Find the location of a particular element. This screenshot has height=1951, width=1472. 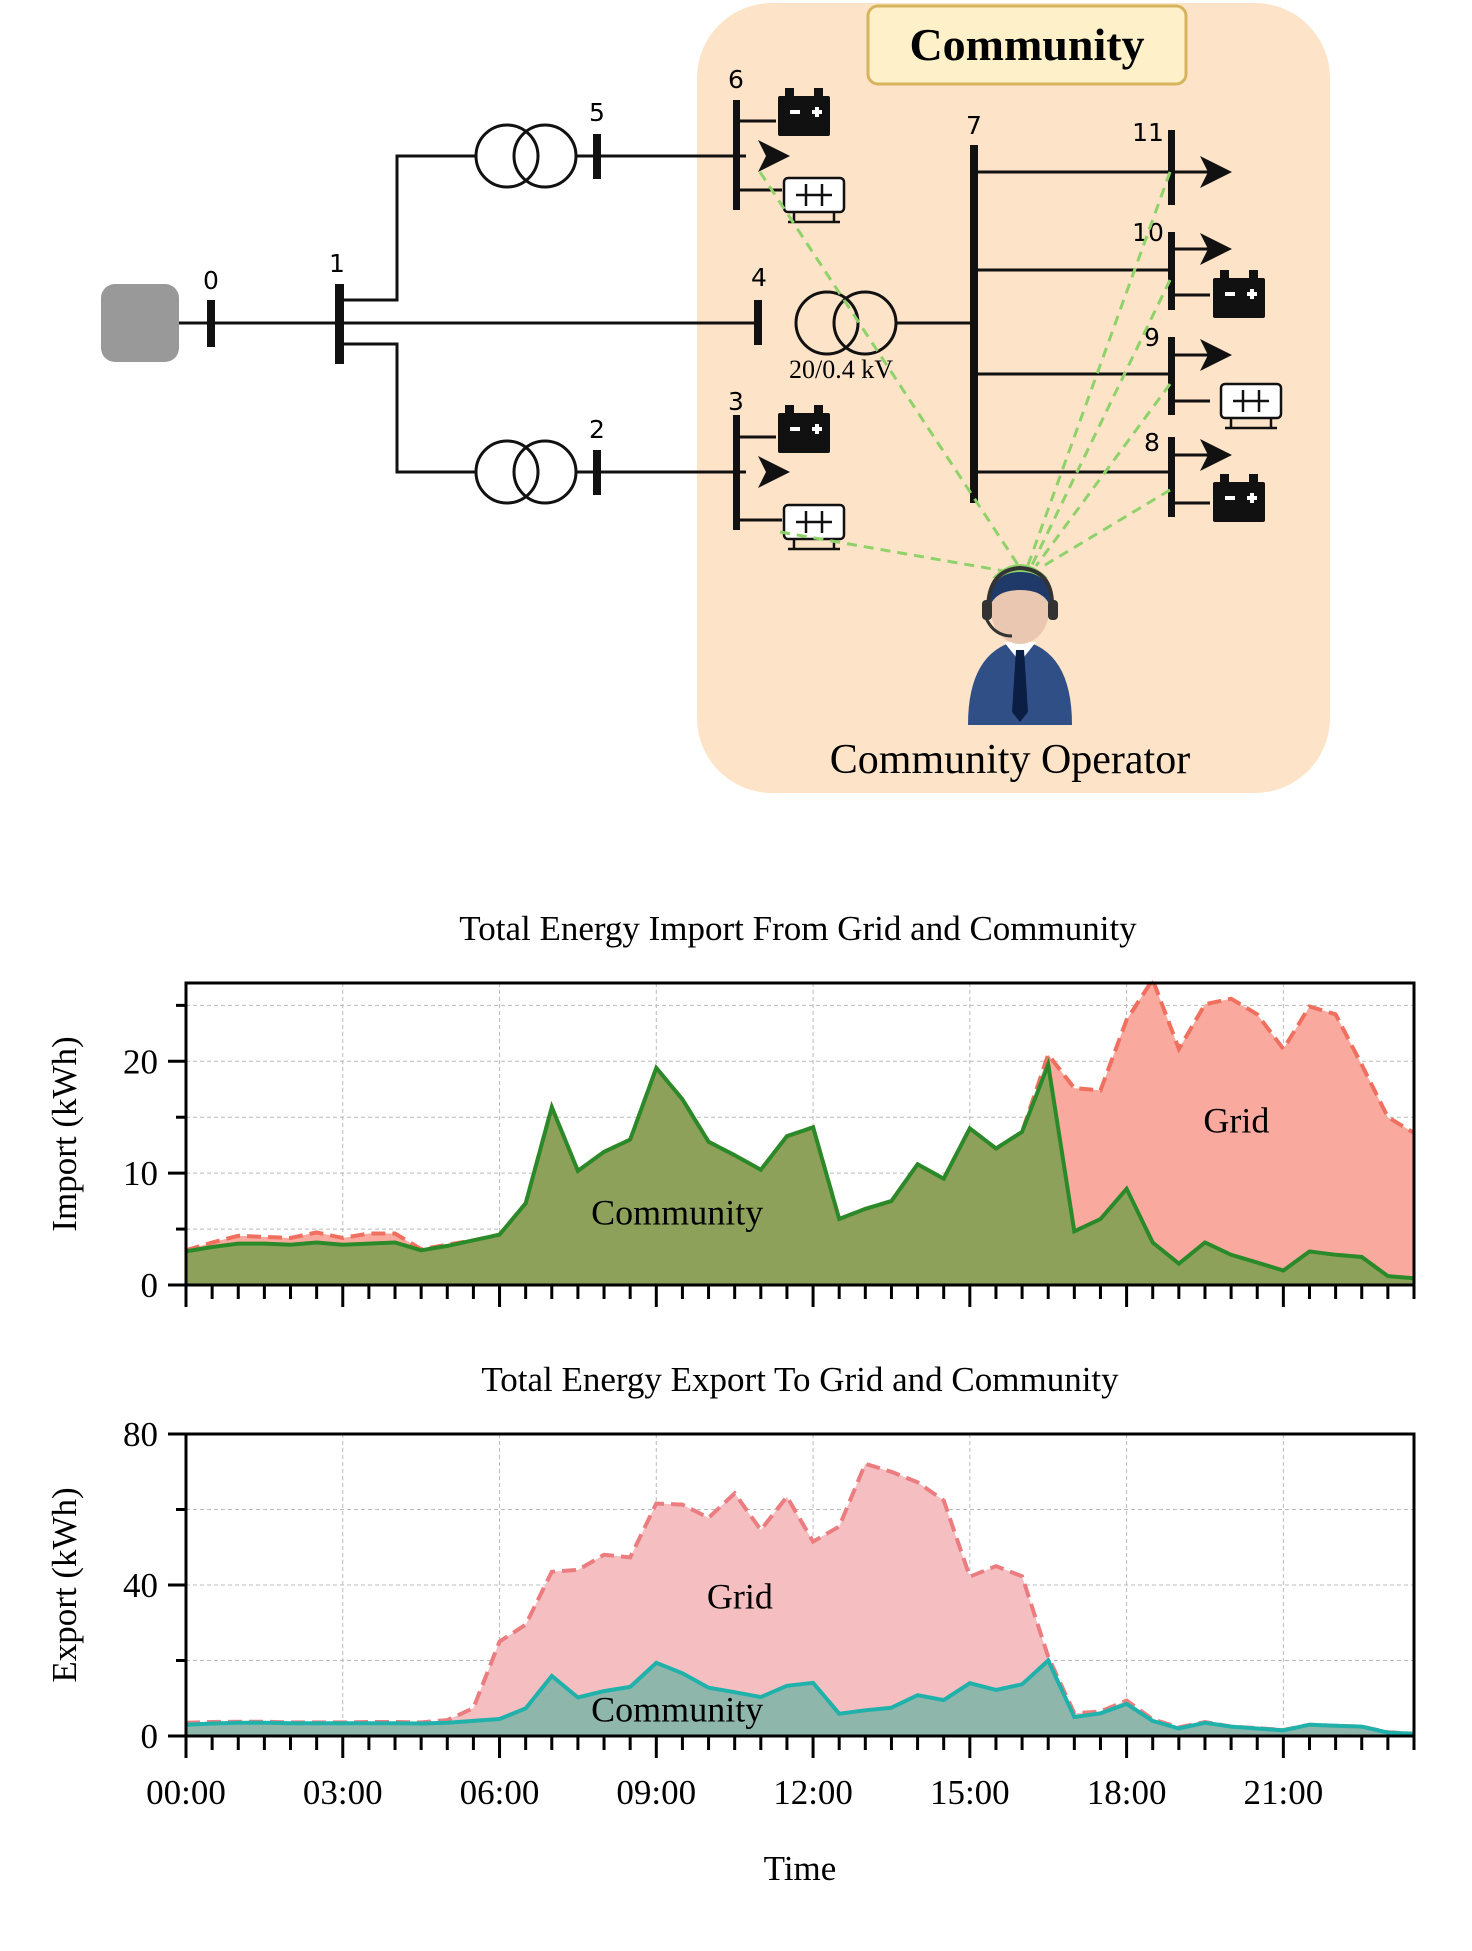

import-annotation-grid: Grid is located at coordinates (1236, 1121).